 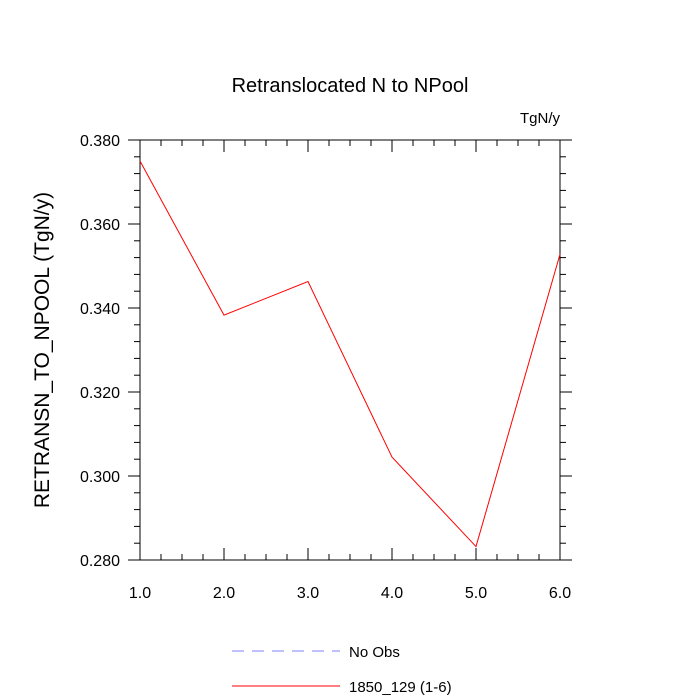 What do you see at coordinates (350, 86) in the screenshot?
I see `chart-title: Retranslocated N to NPool` at bounding box center [350, 86].